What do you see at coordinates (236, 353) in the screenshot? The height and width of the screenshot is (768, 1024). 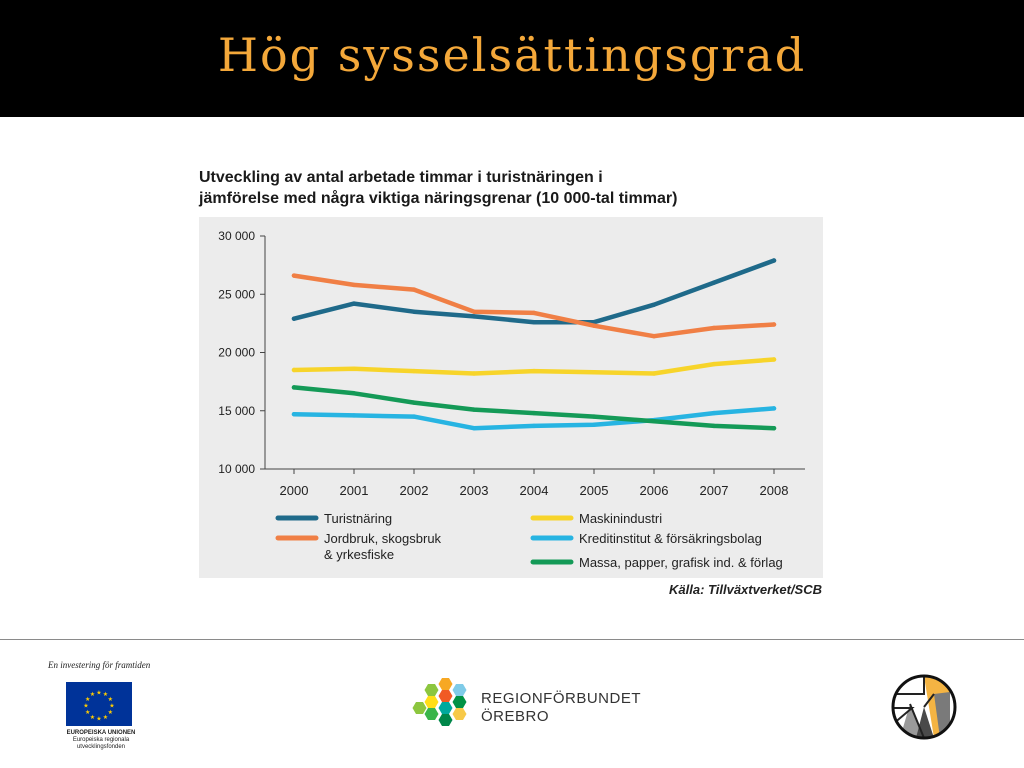 I see `y-tick-label: 20 000` at bounding box center [236, 353].